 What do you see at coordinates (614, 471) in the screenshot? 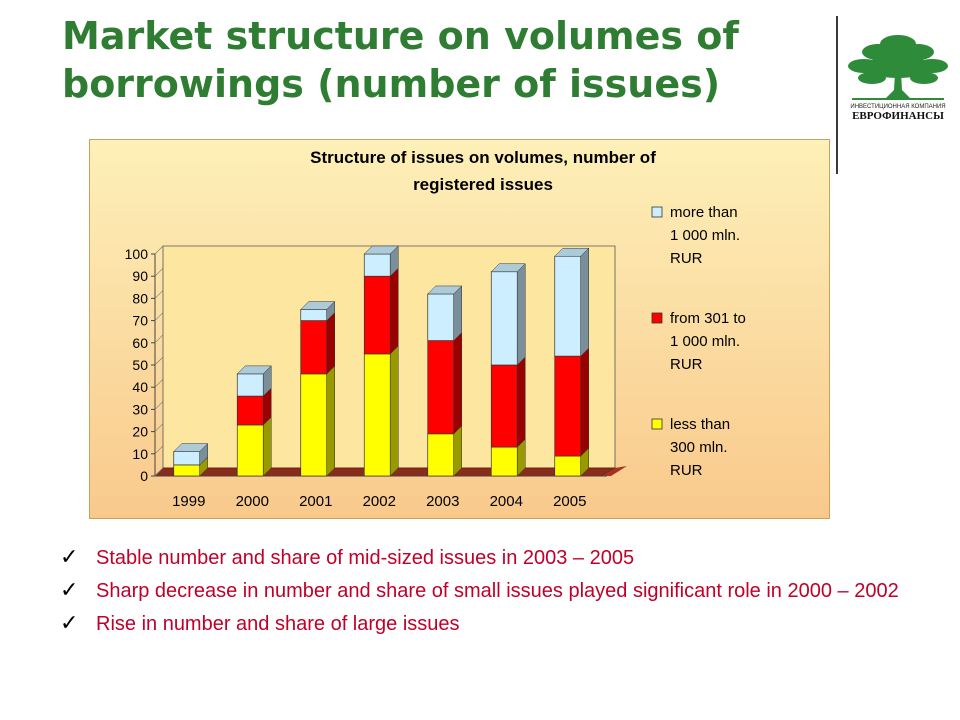
I see `plot-floor-edge` at bounding box center [614, 471].